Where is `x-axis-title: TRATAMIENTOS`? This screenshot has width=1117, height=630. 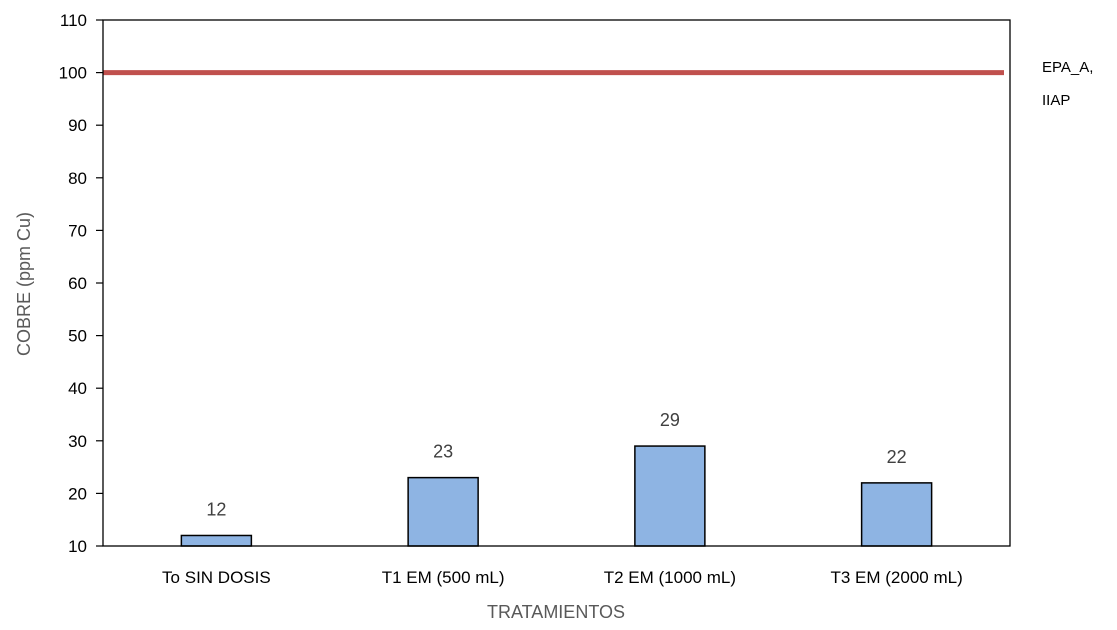 x-axis-title: TRATAMIENTOS is located at coordinates (556, 612).